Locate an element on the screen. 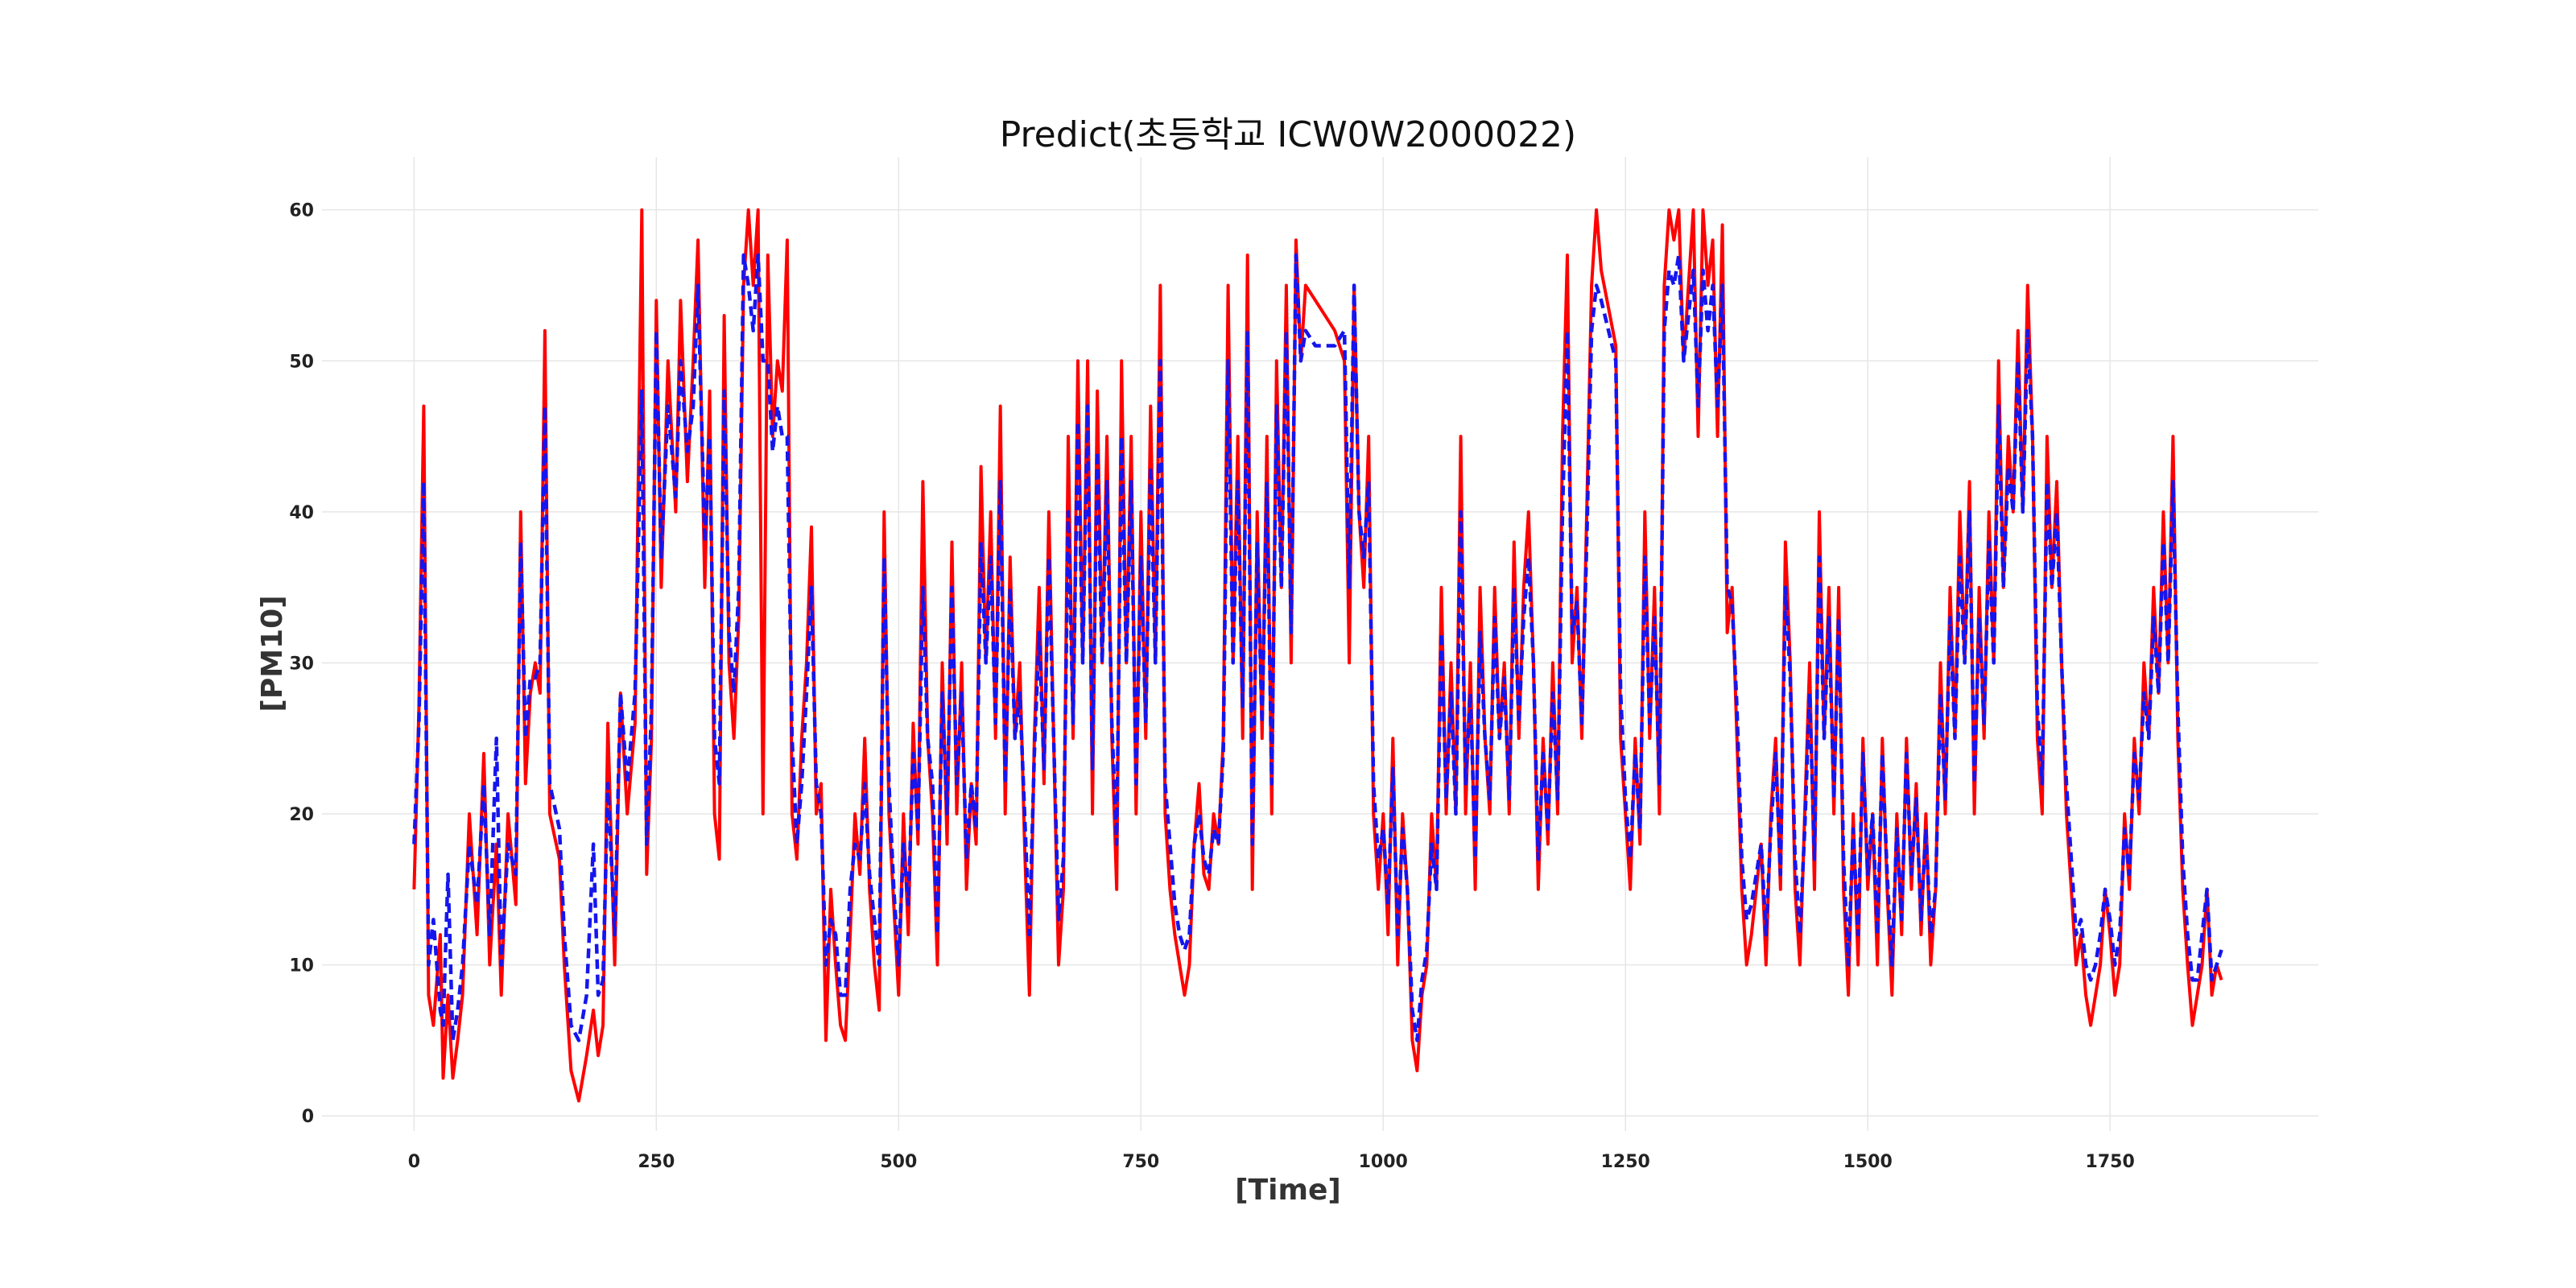 Image resolution: width=2576 pixels, height=1288 pixels. y-axis-label: [PM10] is located at coordinates (272, 653).